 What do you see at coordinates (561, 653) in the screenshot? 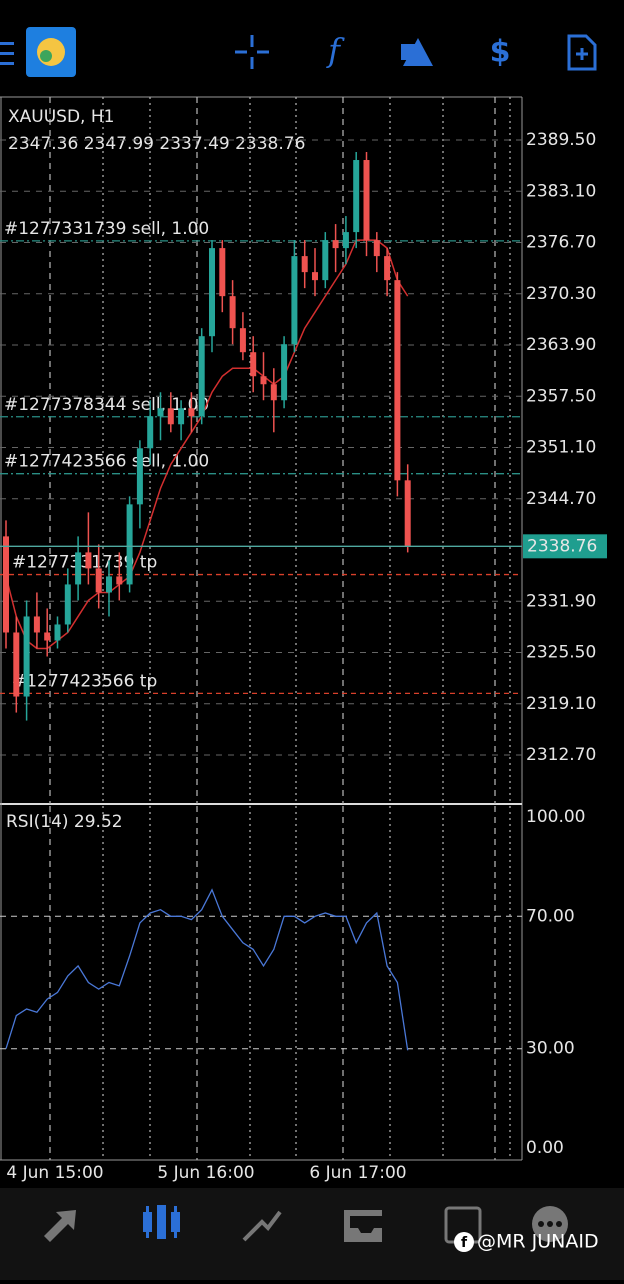
I see `price-tick-label: 2325.50` at bounding box center [561, 653].